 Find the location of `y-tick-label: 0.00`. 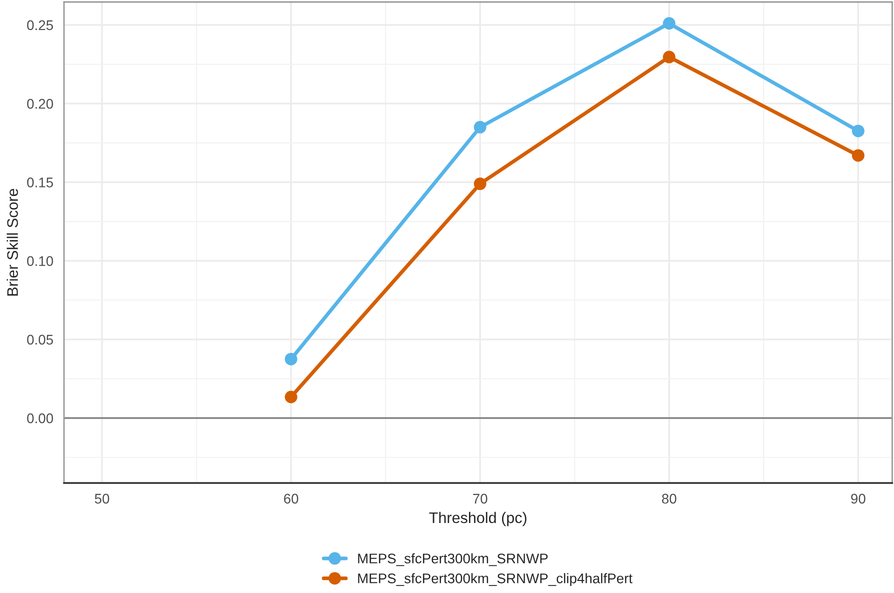

y-tick-label: 0.00 is located at coordinates (40, 418).